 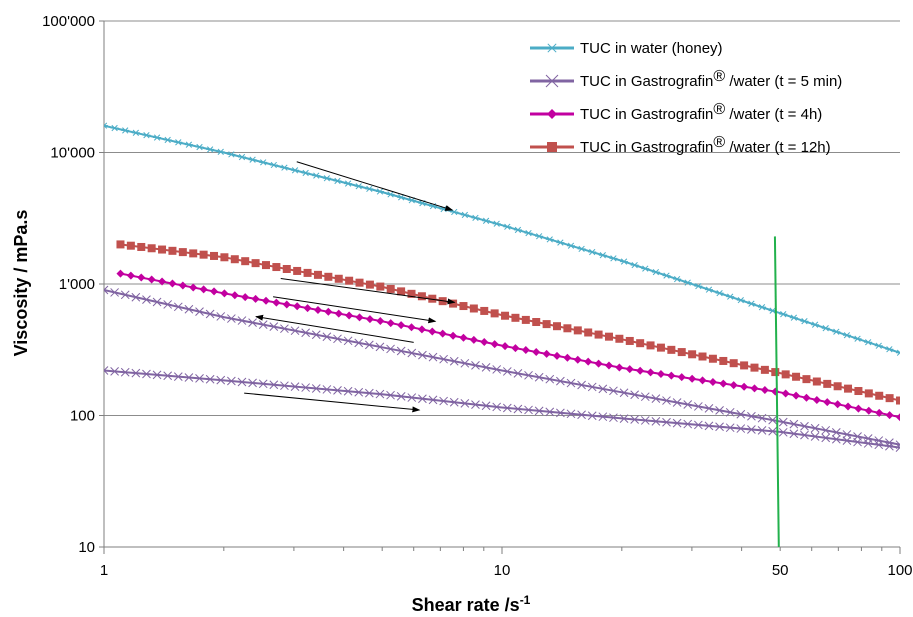 I want to click on x-tick-label: 1, so click(x=104, y=570).